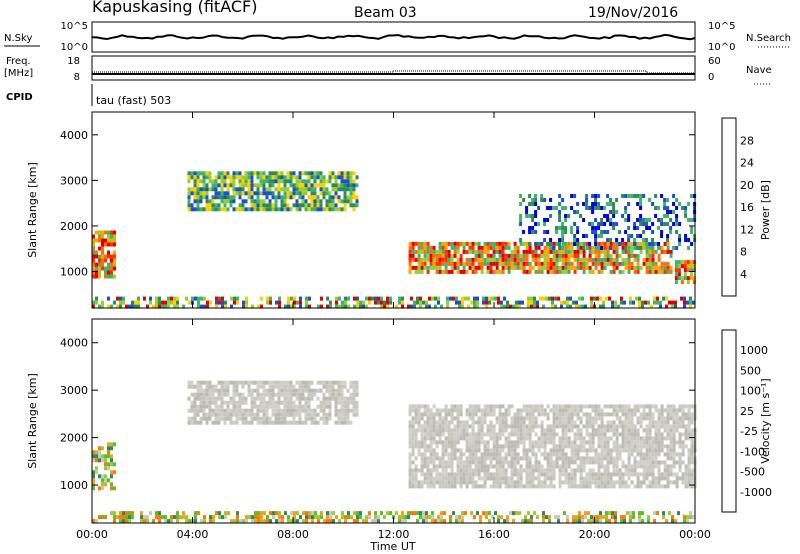 The image size is (800, 554). Describe the element at coordinates (77, 77) in the screenshot. I see `freq-tick-bottom: 8` at that location.